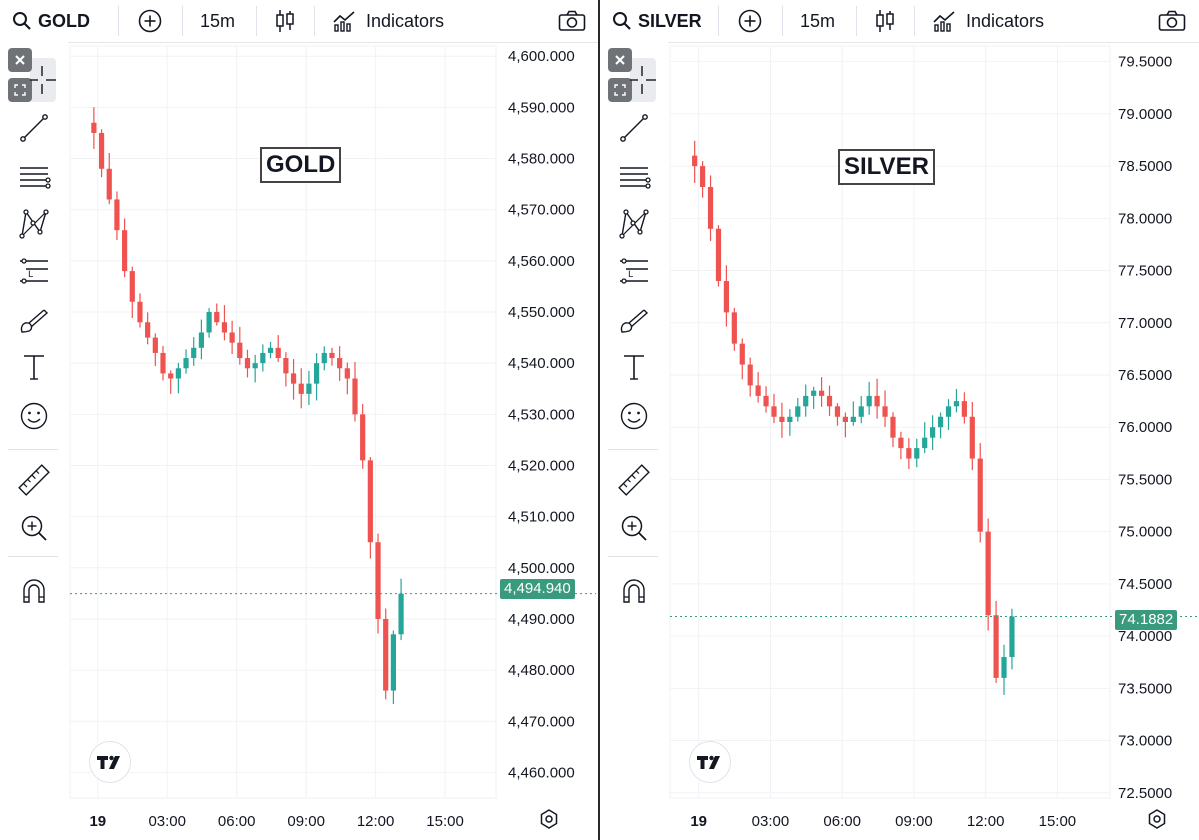 The height and width of the screenshot is (840, 1199). What do you see at coordinates (657, 21) in the screenshot?
I see `symbol-search: SILVER` at bounding box center [657, 21].